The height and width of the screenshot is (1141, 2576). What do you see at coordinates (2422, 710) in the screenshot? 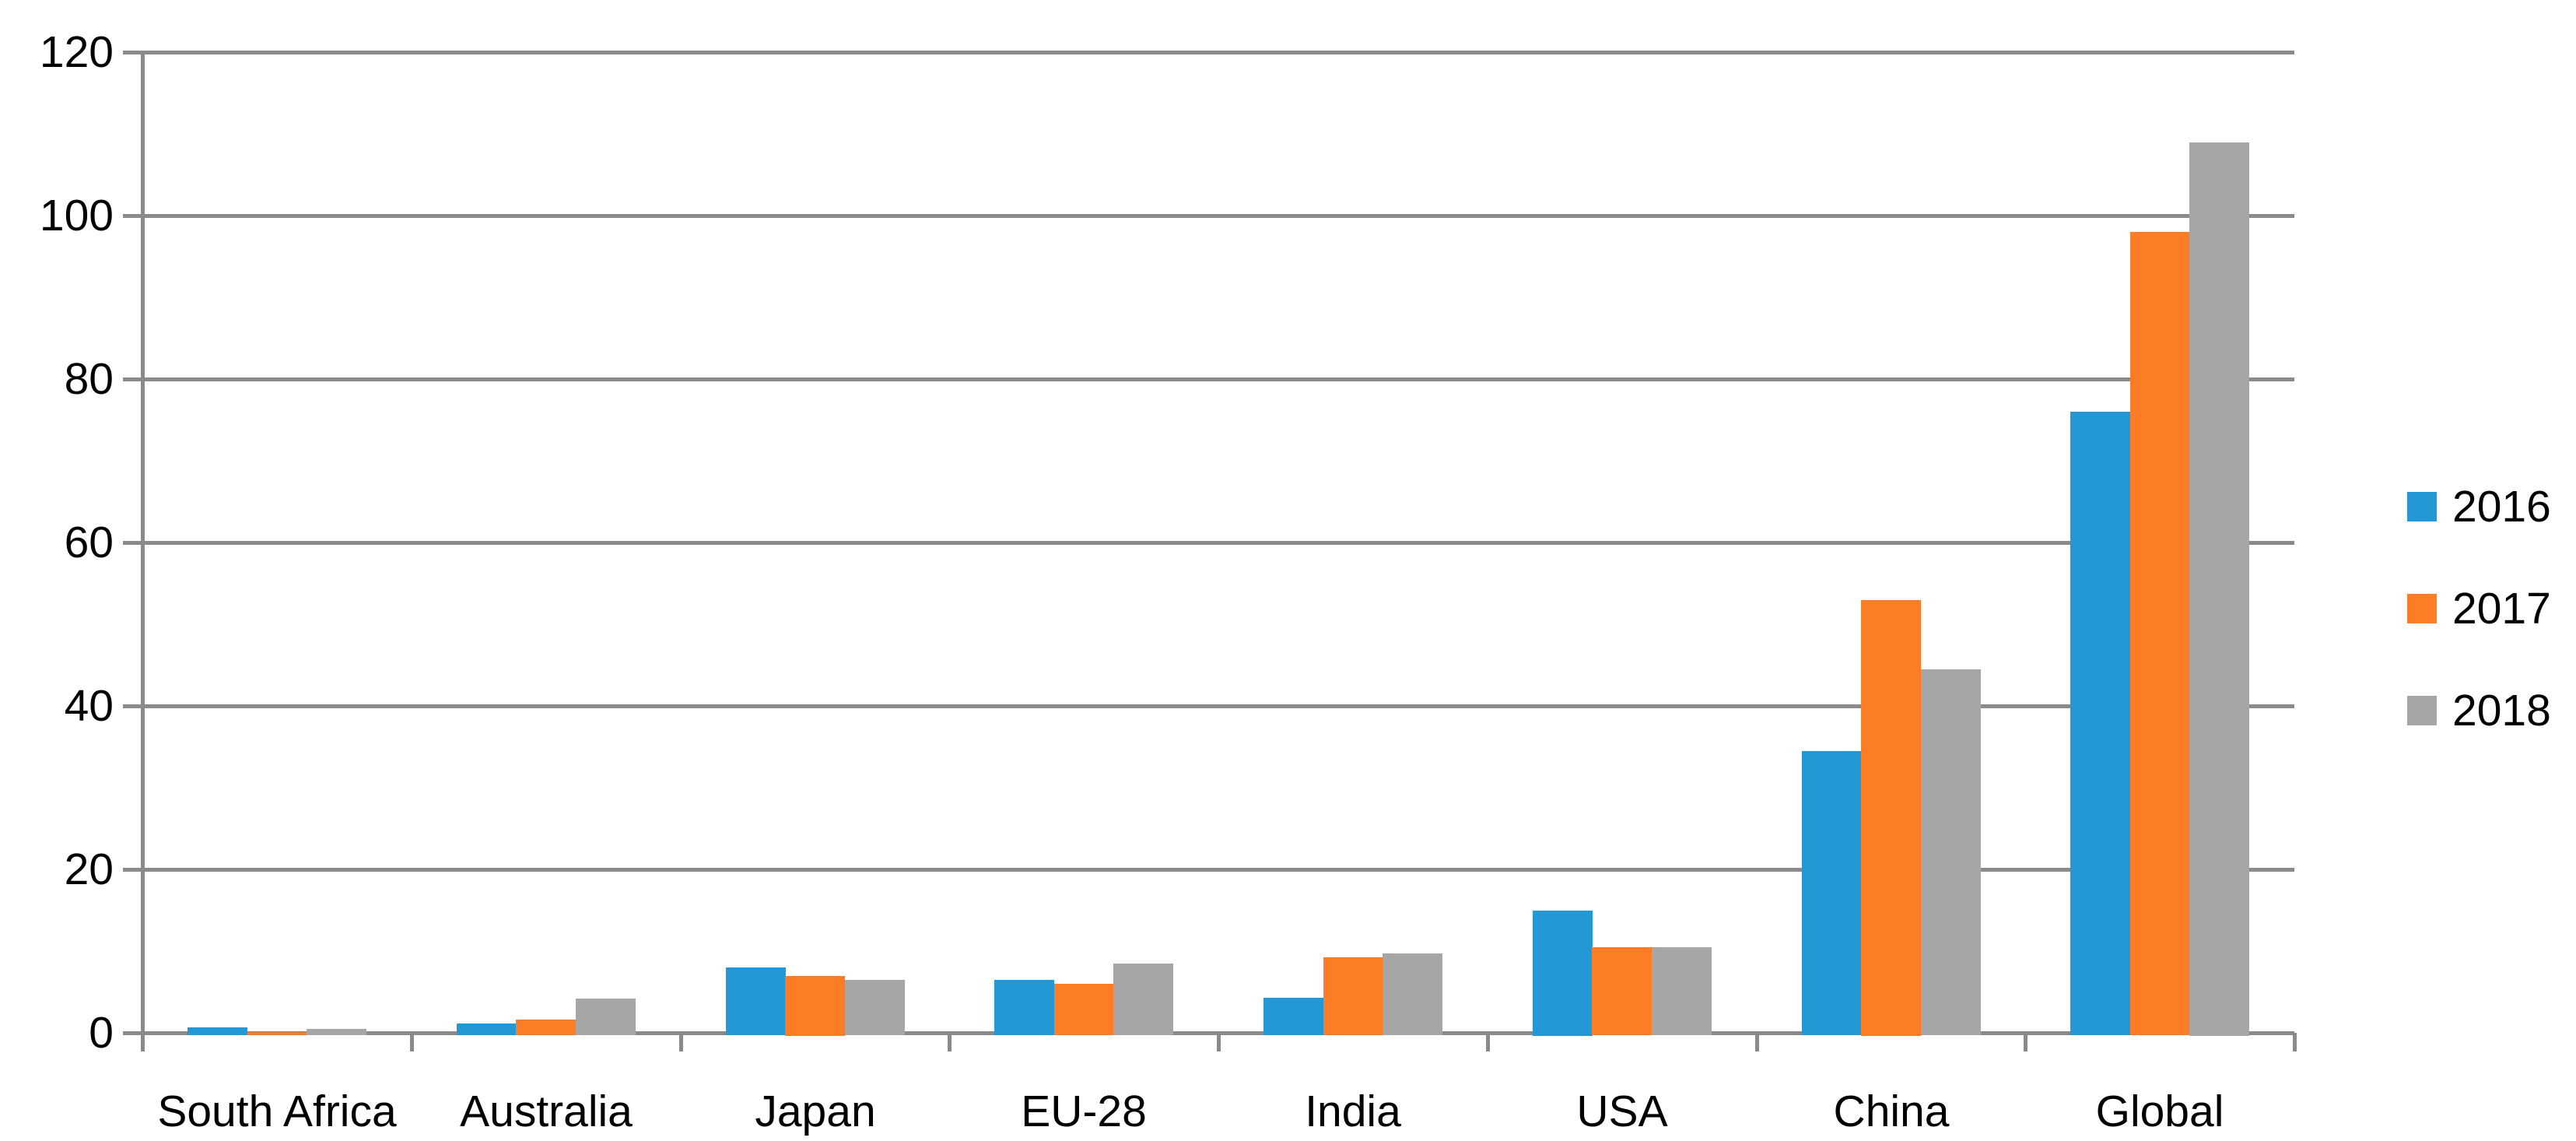
I see `legend-swatch-2018` at bounding box center [2422, 710].